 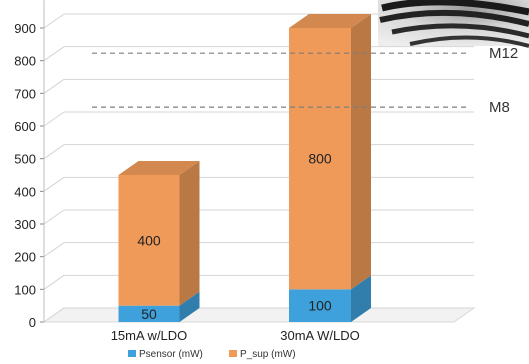 I want to click on y-tick-label: 0, so click(x=32, y=322).